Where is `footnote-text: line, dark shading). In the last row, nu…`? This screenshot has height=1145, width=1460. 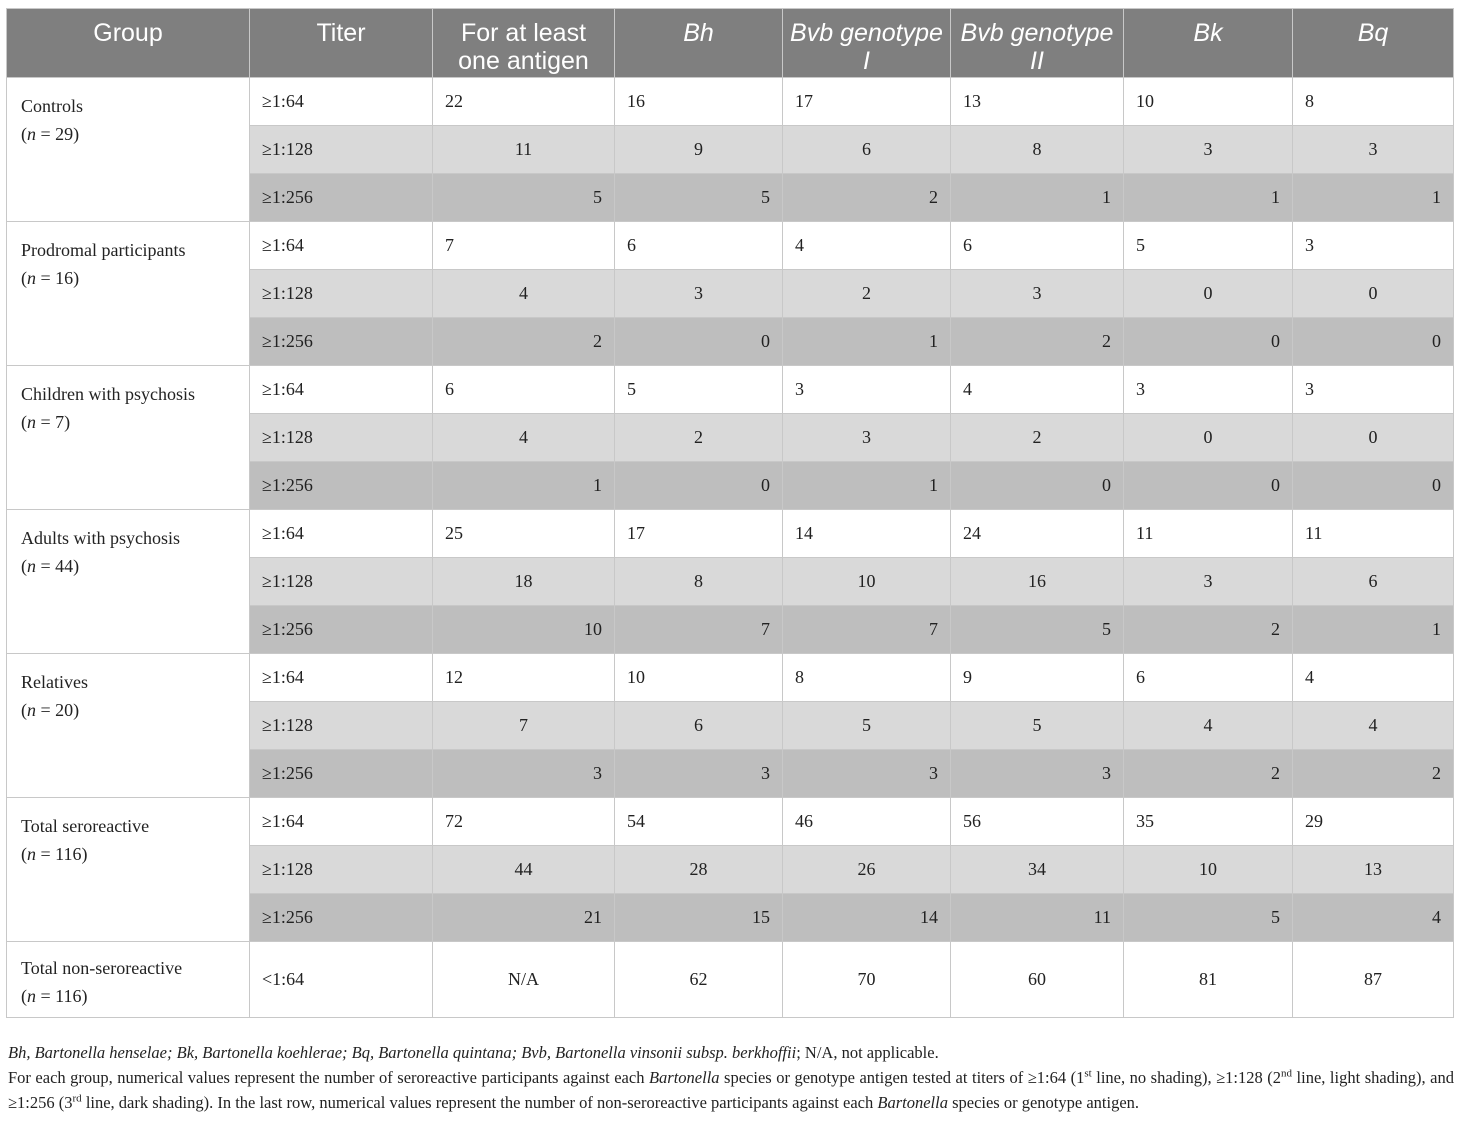 footnote-text: line, dark shading). In the last row, nu… is located at coordinates (479, 1102).